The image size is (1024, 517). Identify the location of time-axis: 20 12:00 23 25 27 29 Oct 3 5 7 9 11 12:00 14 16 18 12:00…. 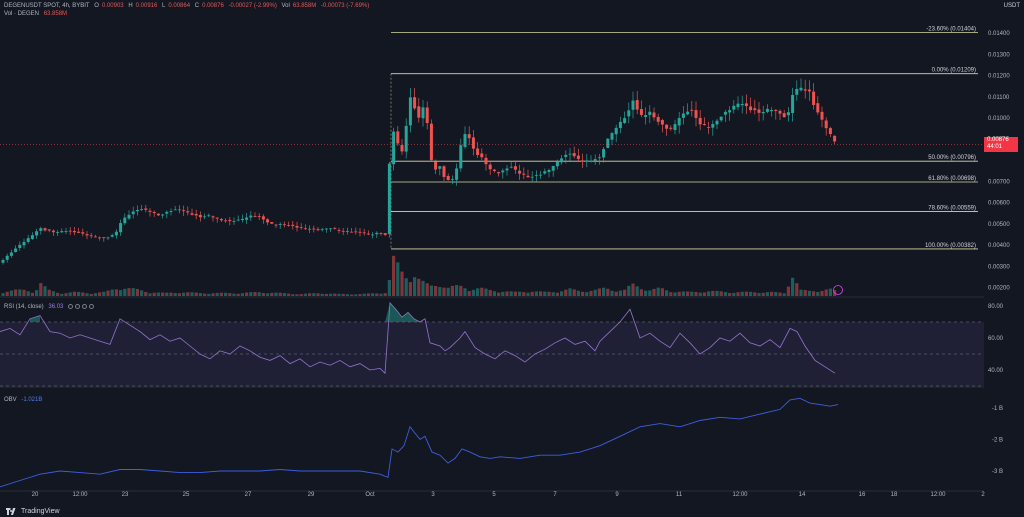
(509, 495).